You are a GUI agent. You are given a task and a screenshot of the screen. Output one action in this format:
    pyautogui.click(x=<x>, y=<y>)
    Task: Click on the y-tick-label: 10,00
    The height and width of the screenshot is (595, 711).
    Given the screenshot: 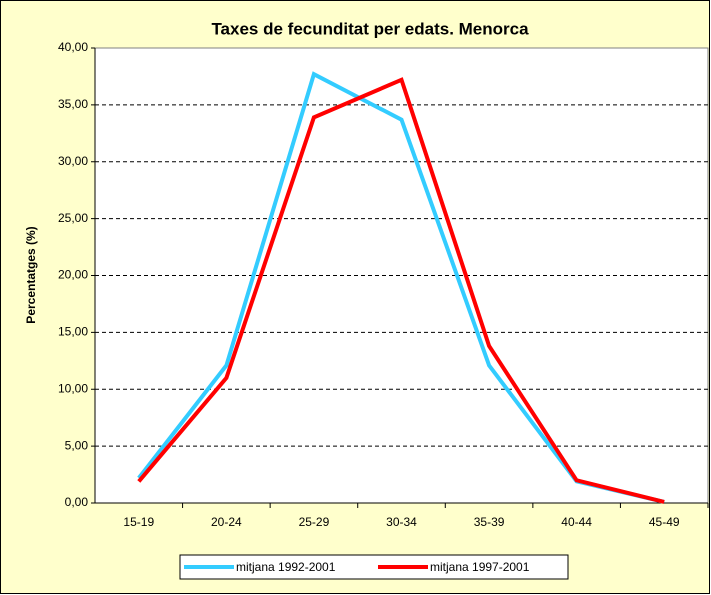 What is the action you would take?
    pyautogui.click(x=73, y=388)
    